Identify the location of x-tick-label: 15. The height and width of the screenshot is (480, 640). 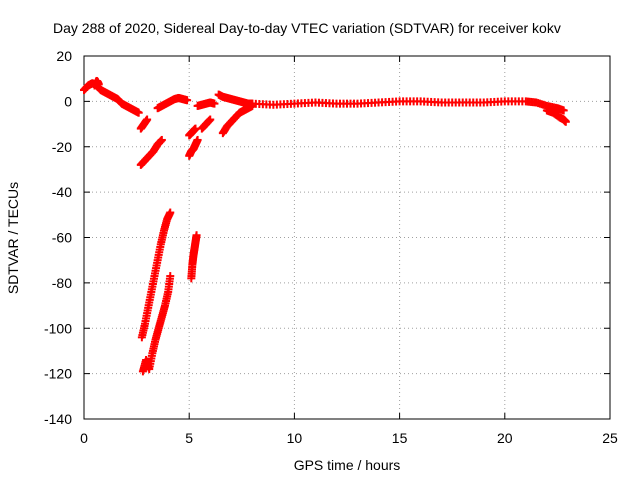
(400, 438).